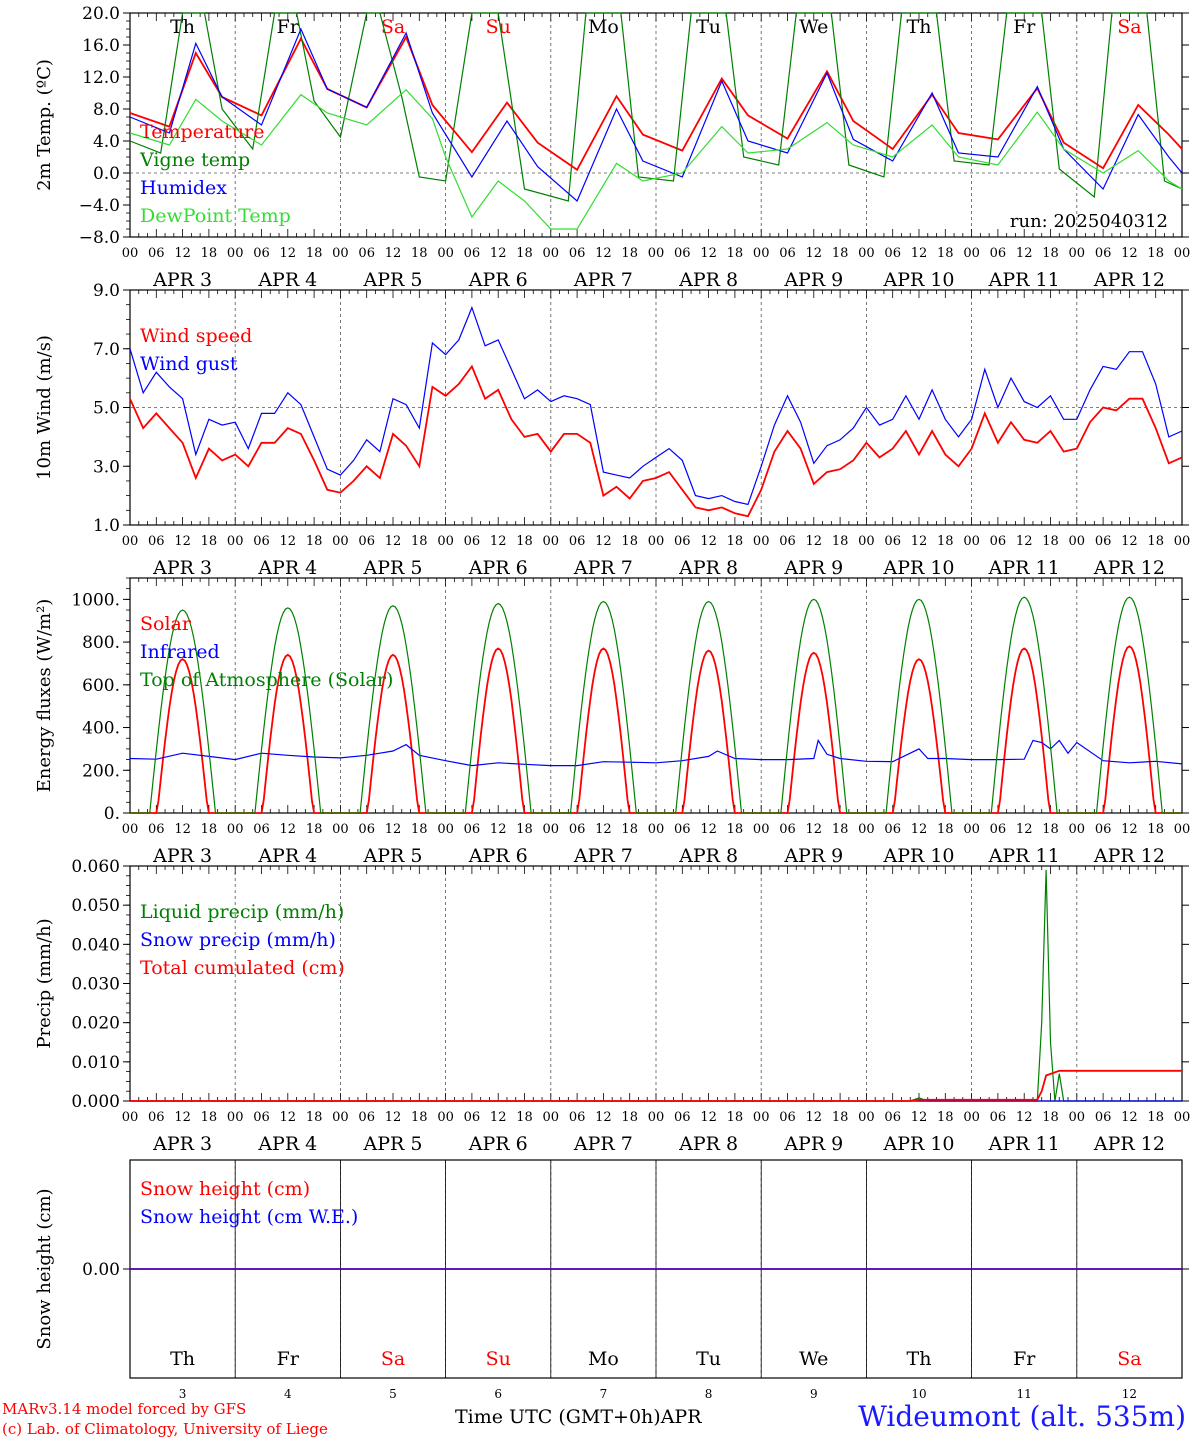  What do you see at coordinates (182, 1144) in the screenshot?
I see `date-label: APR 3` at bounding box center [182, 1144].